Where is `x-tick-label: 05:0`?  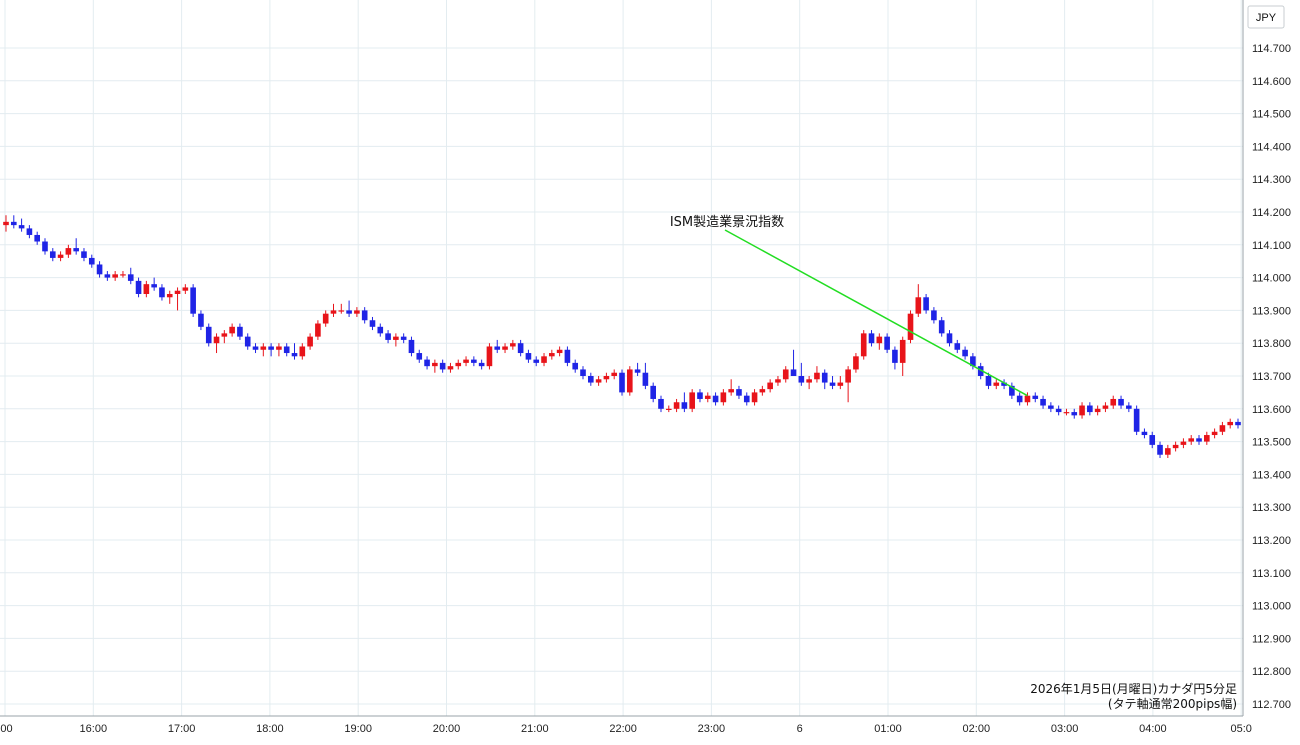 x-tick-label: 05:0 is located at coordinates (1240, 729).